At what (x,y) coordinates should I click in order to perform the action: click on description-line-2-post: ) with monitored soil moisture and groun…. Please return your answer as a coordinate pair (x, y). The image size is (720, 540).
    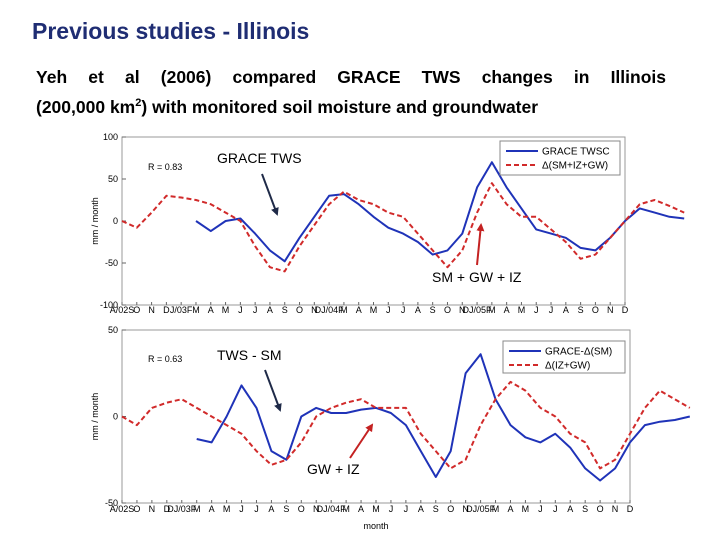
    Looking at the image, I should click on (340, 106).